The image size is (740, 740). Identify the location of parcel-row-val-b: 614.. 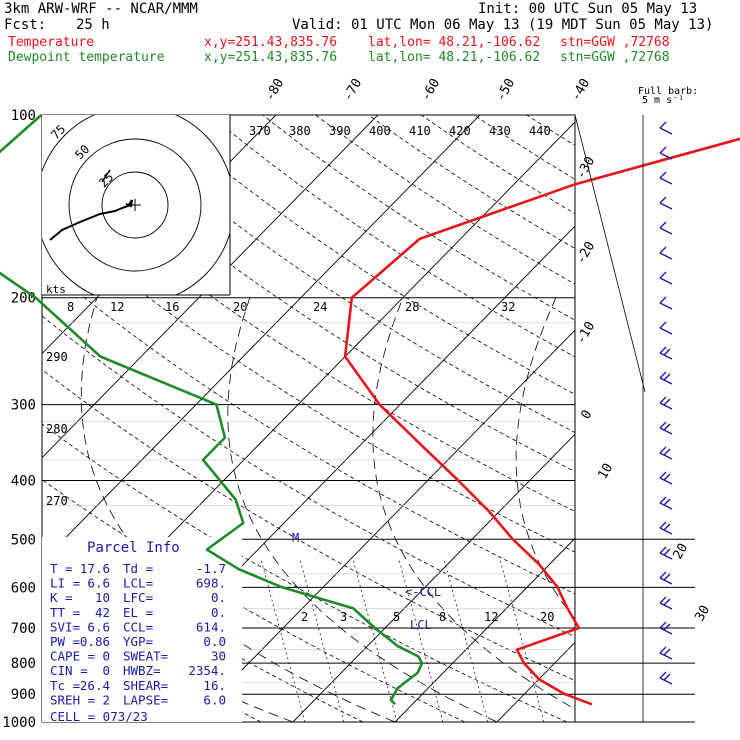
(211, 626).